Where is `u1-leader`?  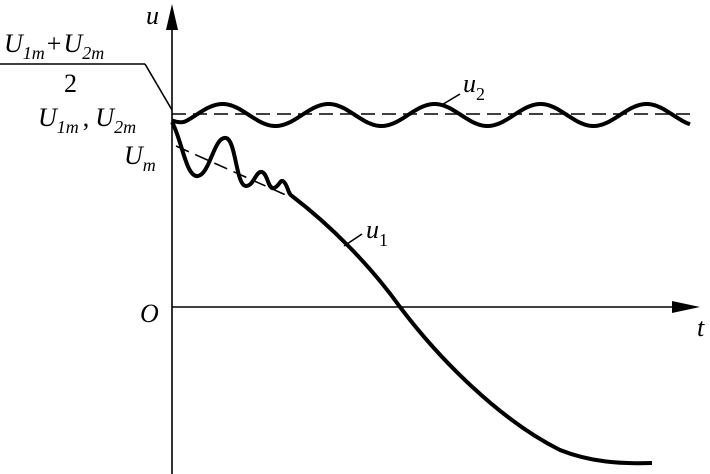
u1-leader is located at coordinates (353, 240).